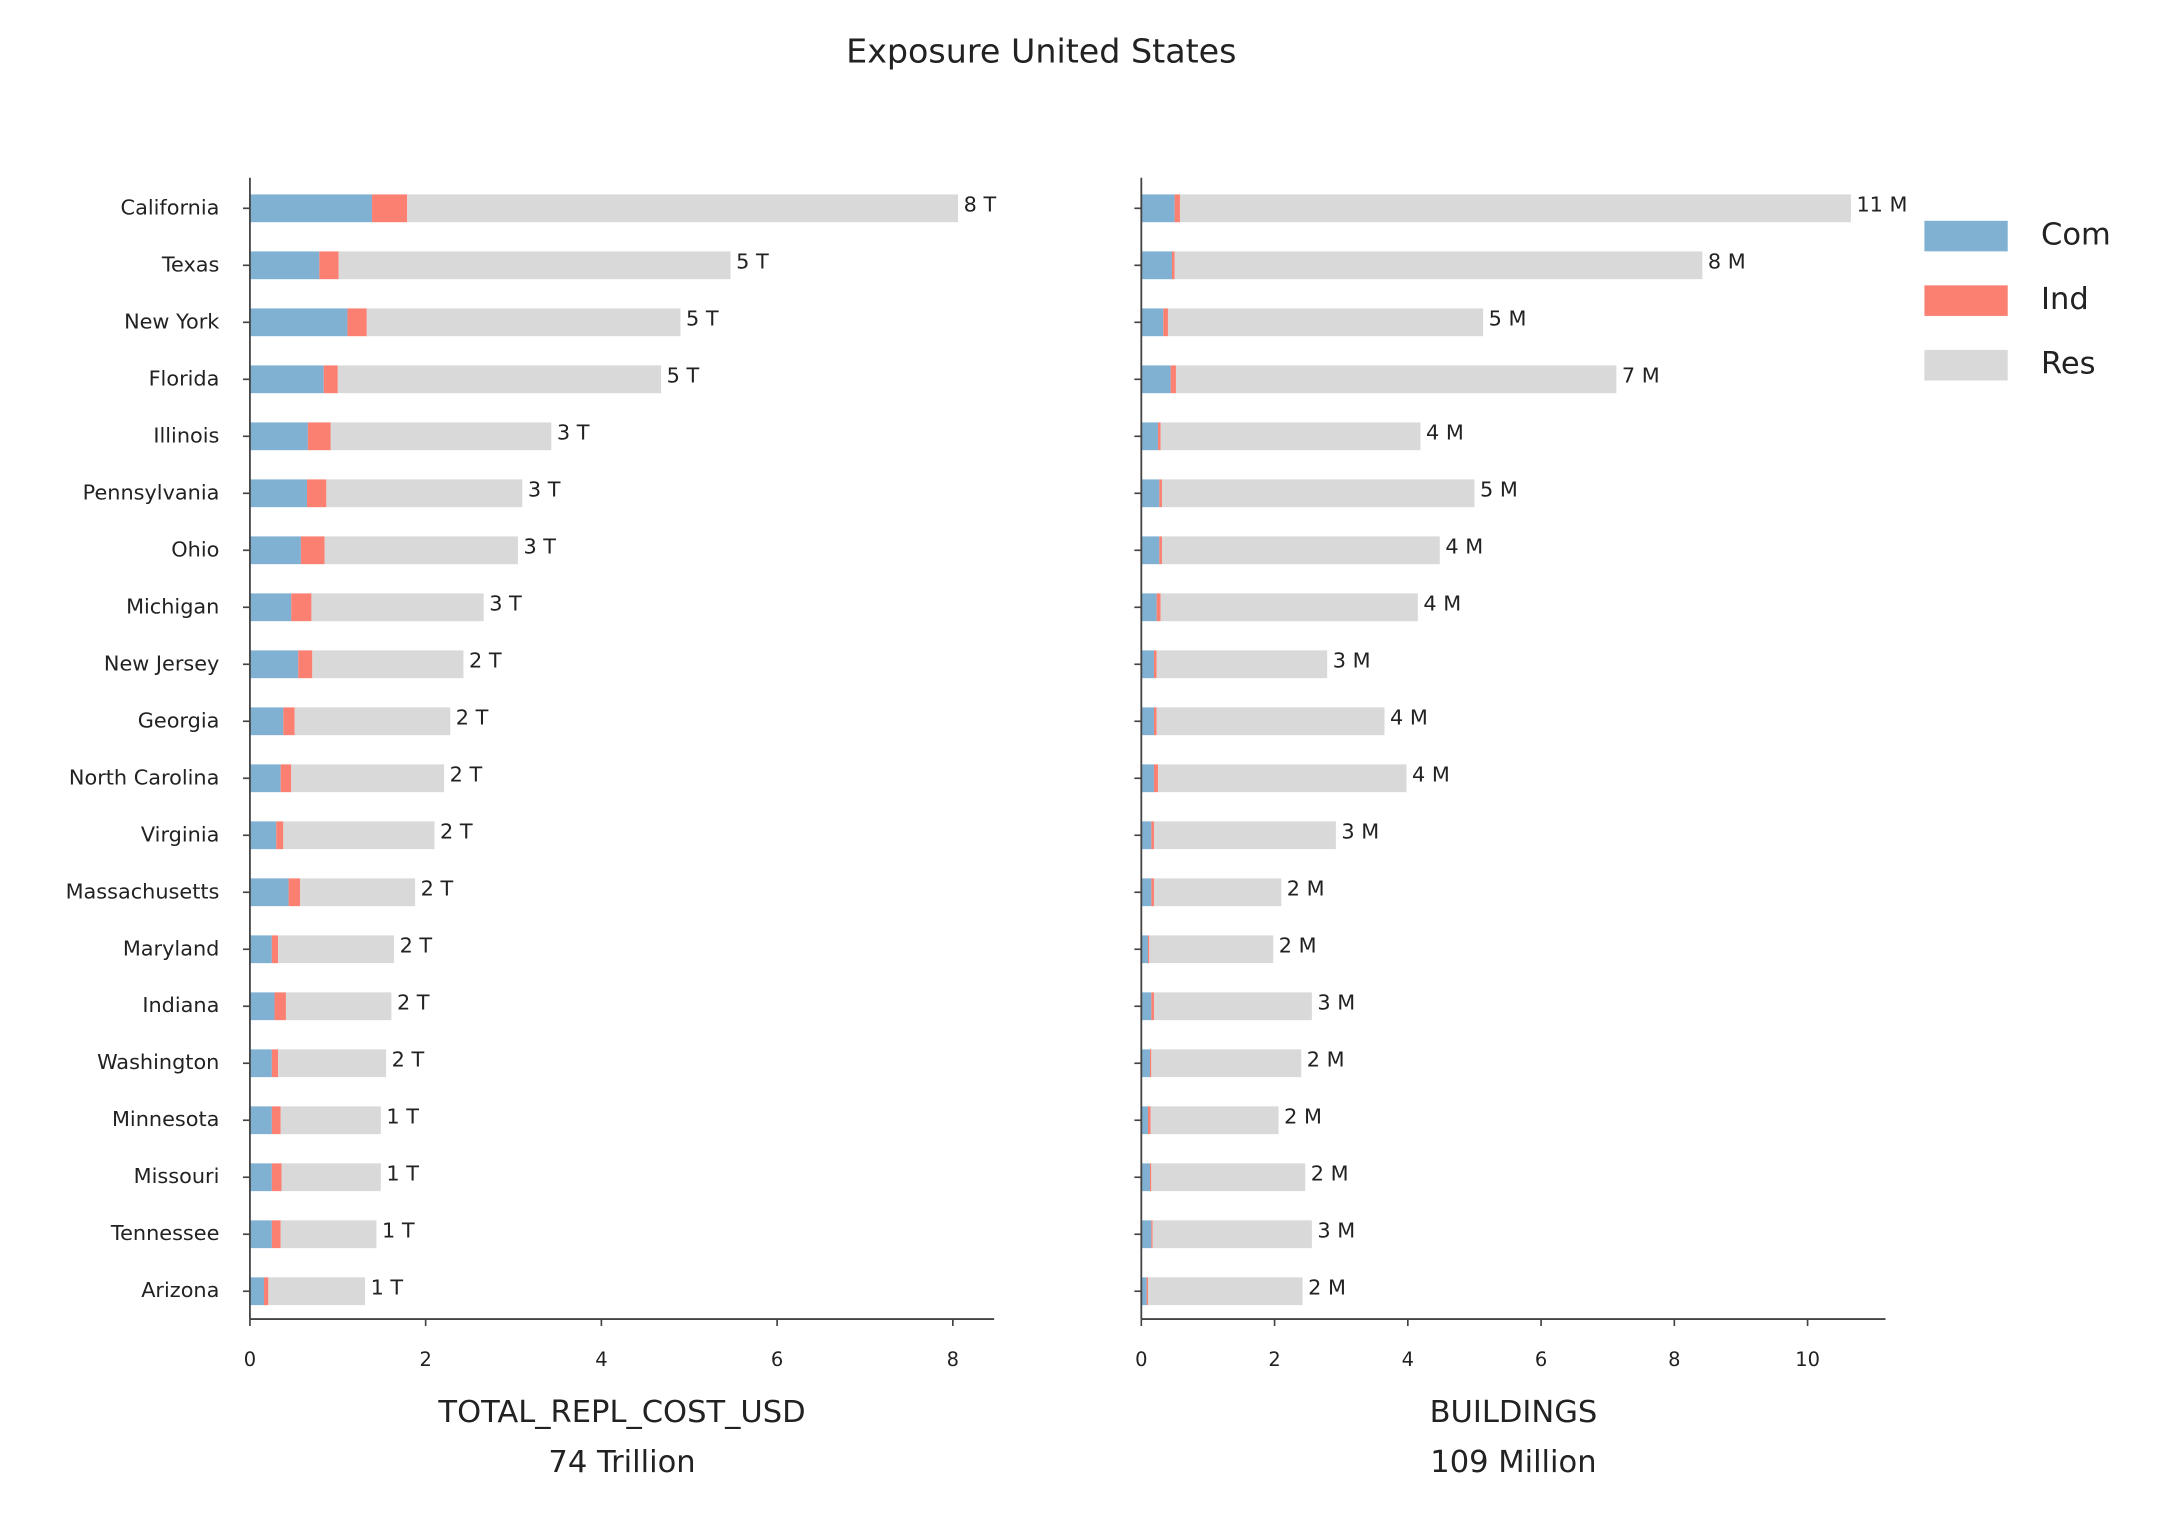 This screenshot has width=2166, height=1515. Describe the element at coordinates (190, 264) in the screenshot. I see `y-tick-label: Texas` at that location.